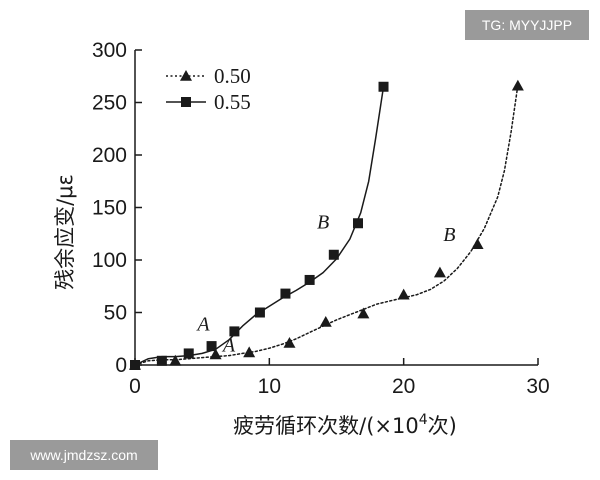  What do you see at coordinates (109, 103) in the screenshot?
I see `y-tick-label: 250` at bounding box center [109, 103].